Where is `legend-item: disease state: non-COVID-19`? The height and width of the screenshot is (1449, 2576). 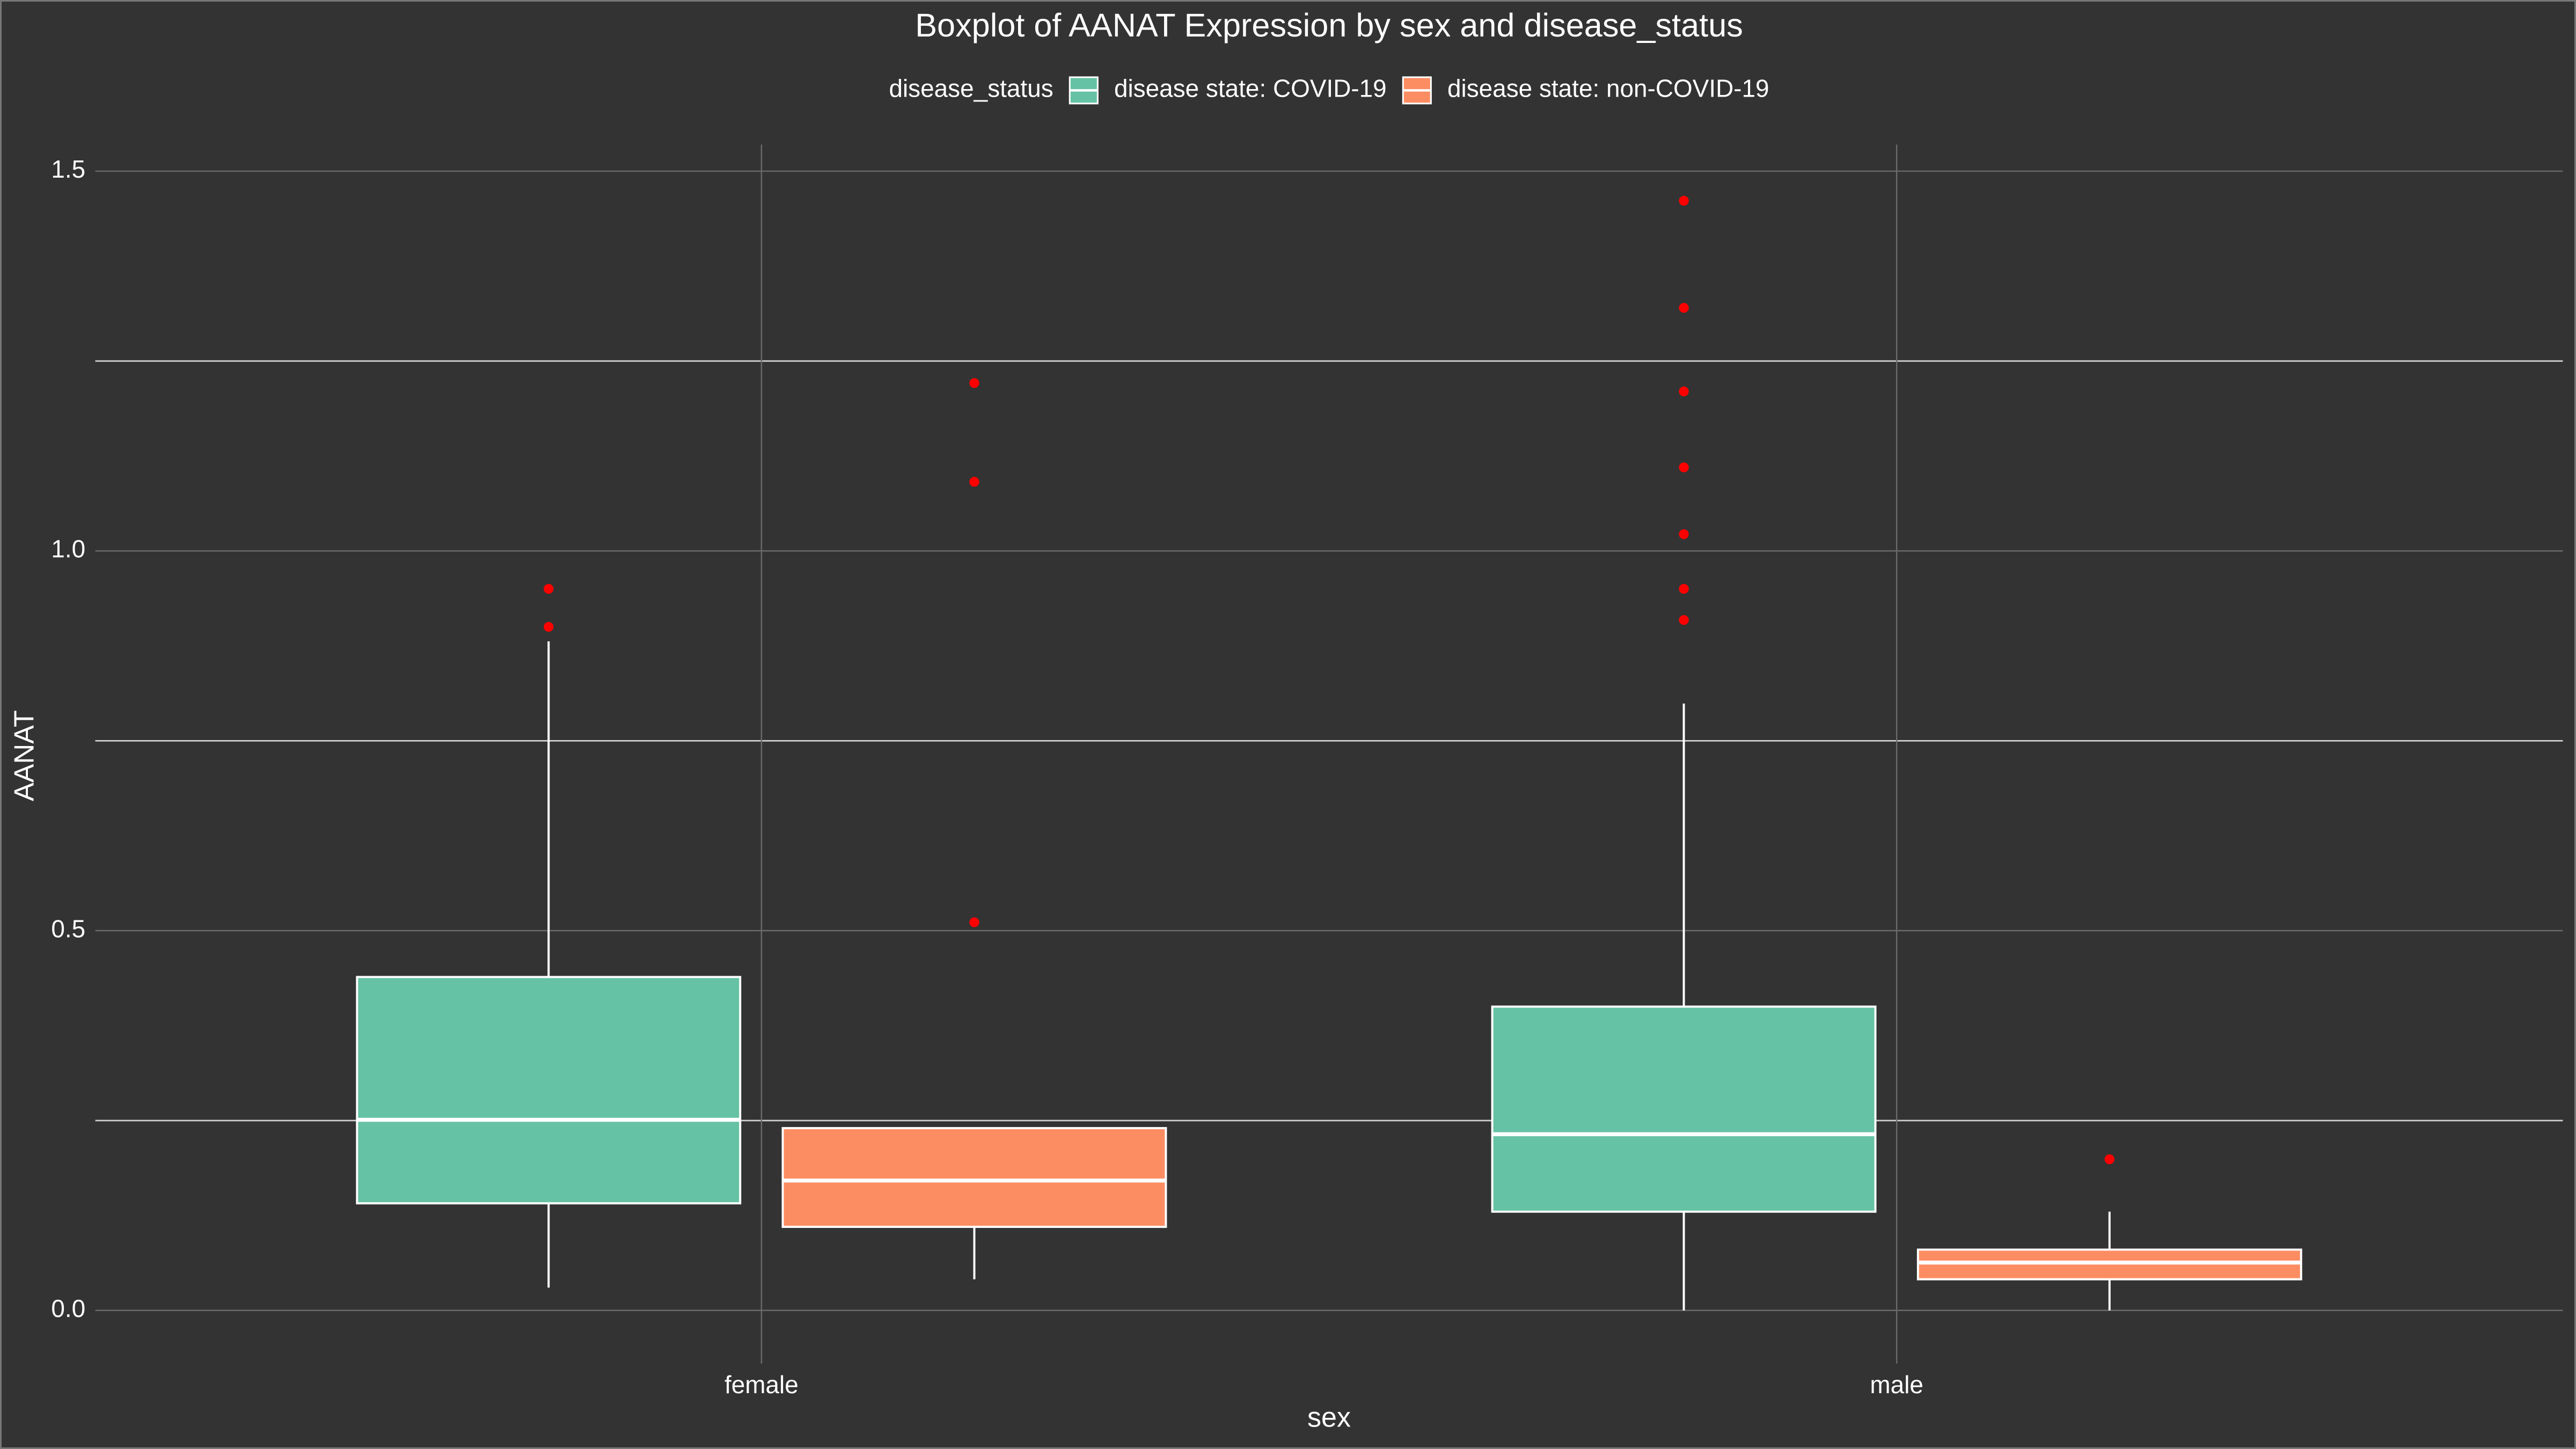 legend-item: disease state: non-COVID-19 is located at coordinates (1585, 89).